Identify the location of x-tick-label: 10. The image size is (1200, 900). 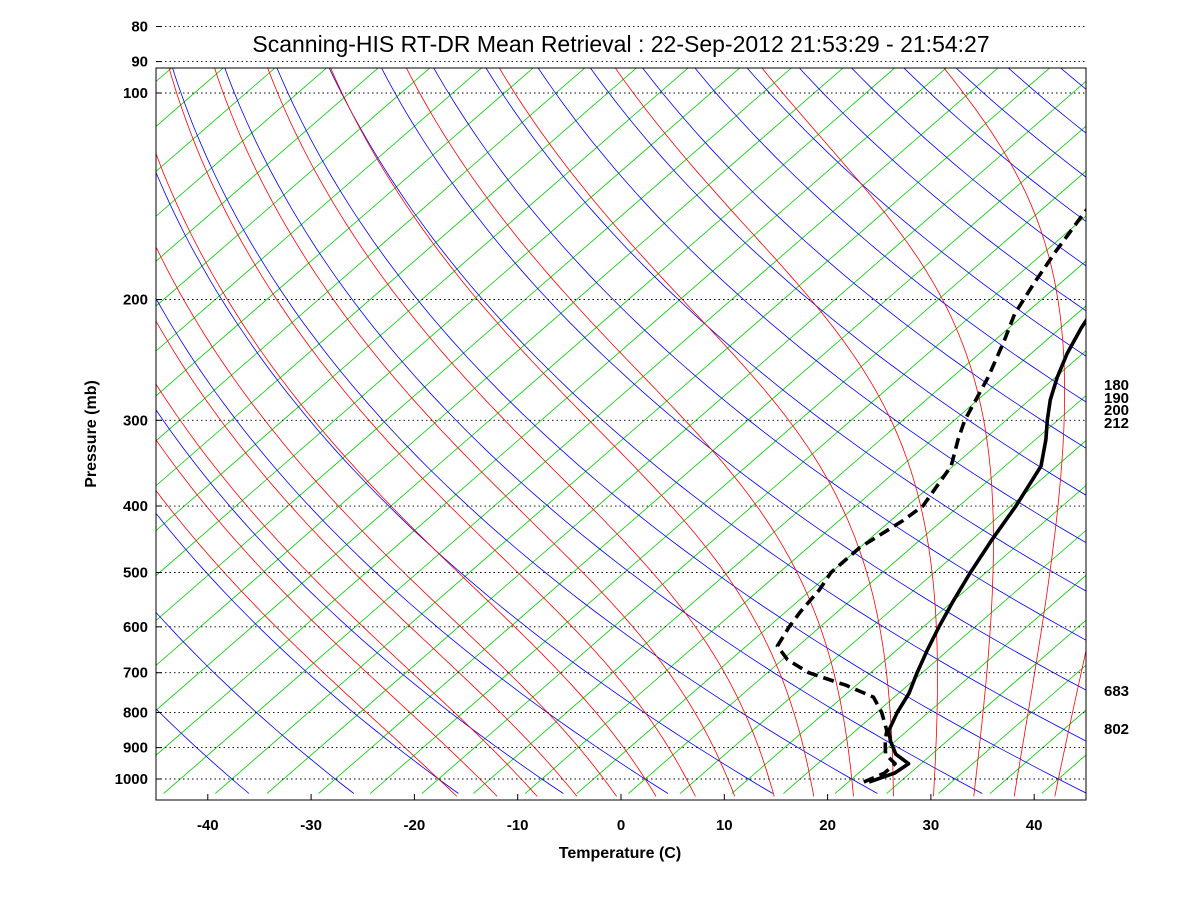
(724, 825).